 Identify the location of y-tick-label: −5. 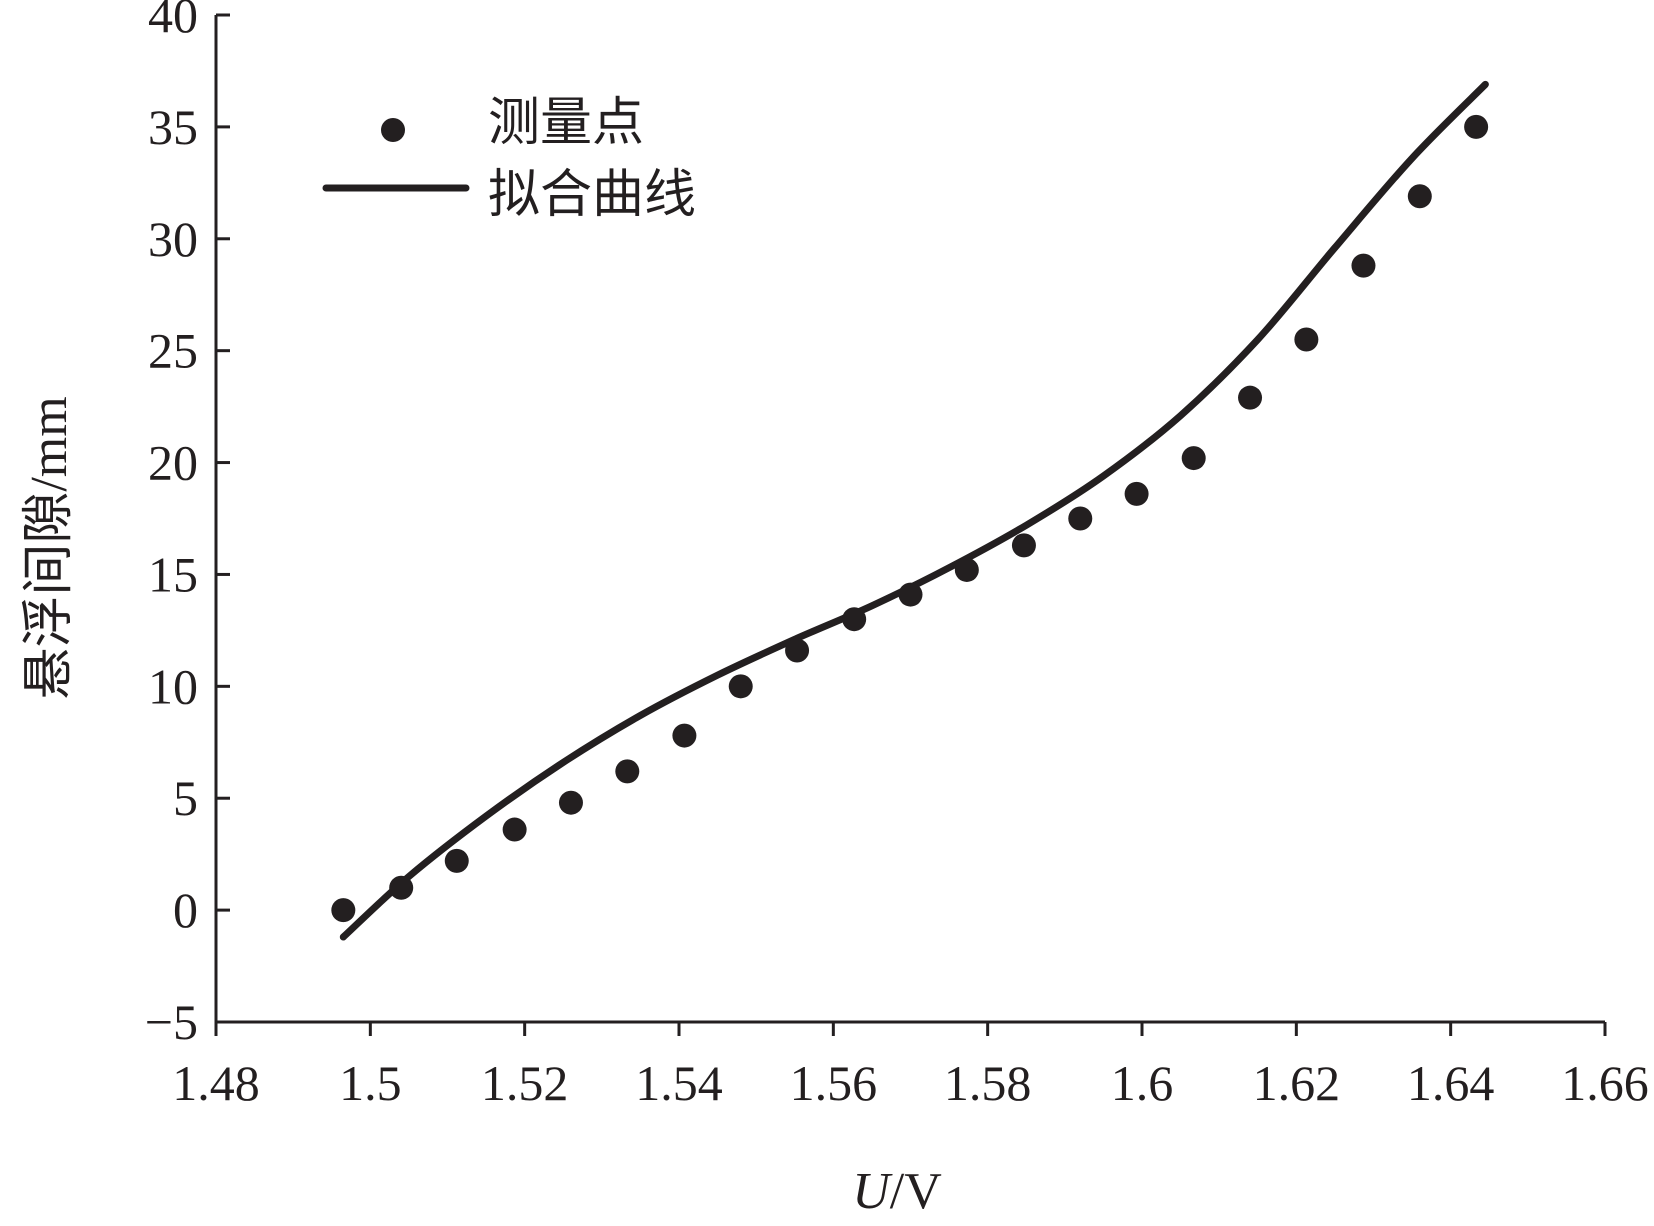
(171, 1022).